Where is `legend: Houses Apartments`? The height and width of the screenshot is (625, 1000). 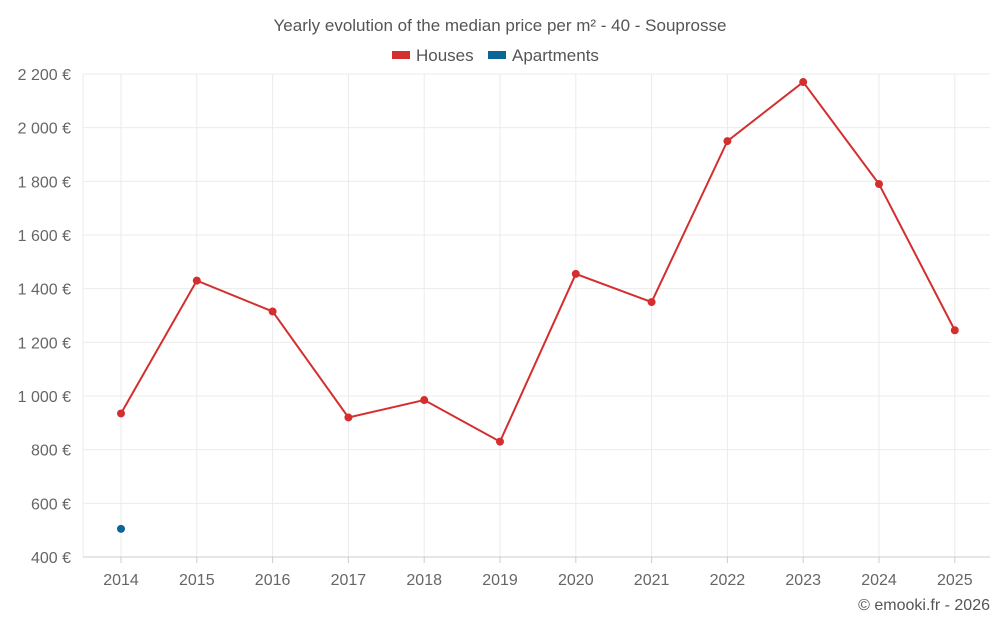
legend: Houses Apartments is located at coordinates (495, 55).